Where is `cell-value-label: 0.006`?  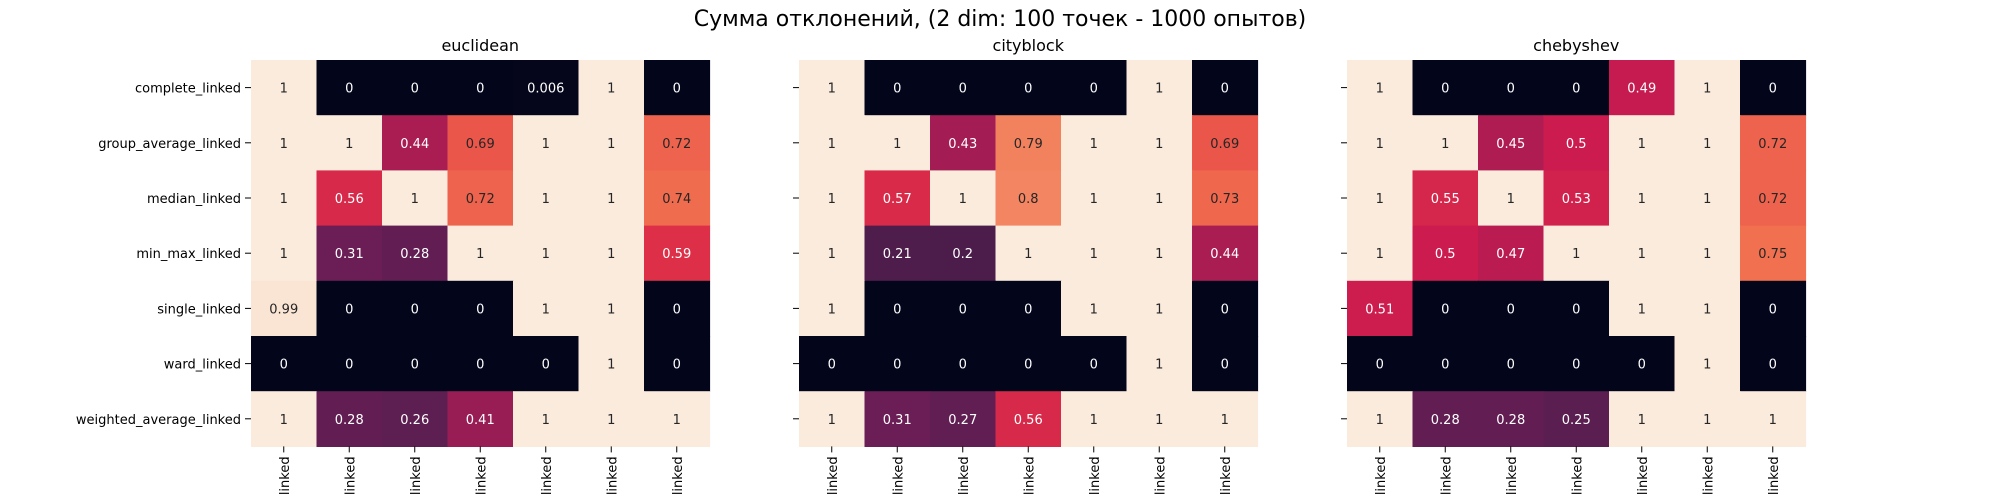
cell-value-label: 0.006 is located at coordinates (545, 89).